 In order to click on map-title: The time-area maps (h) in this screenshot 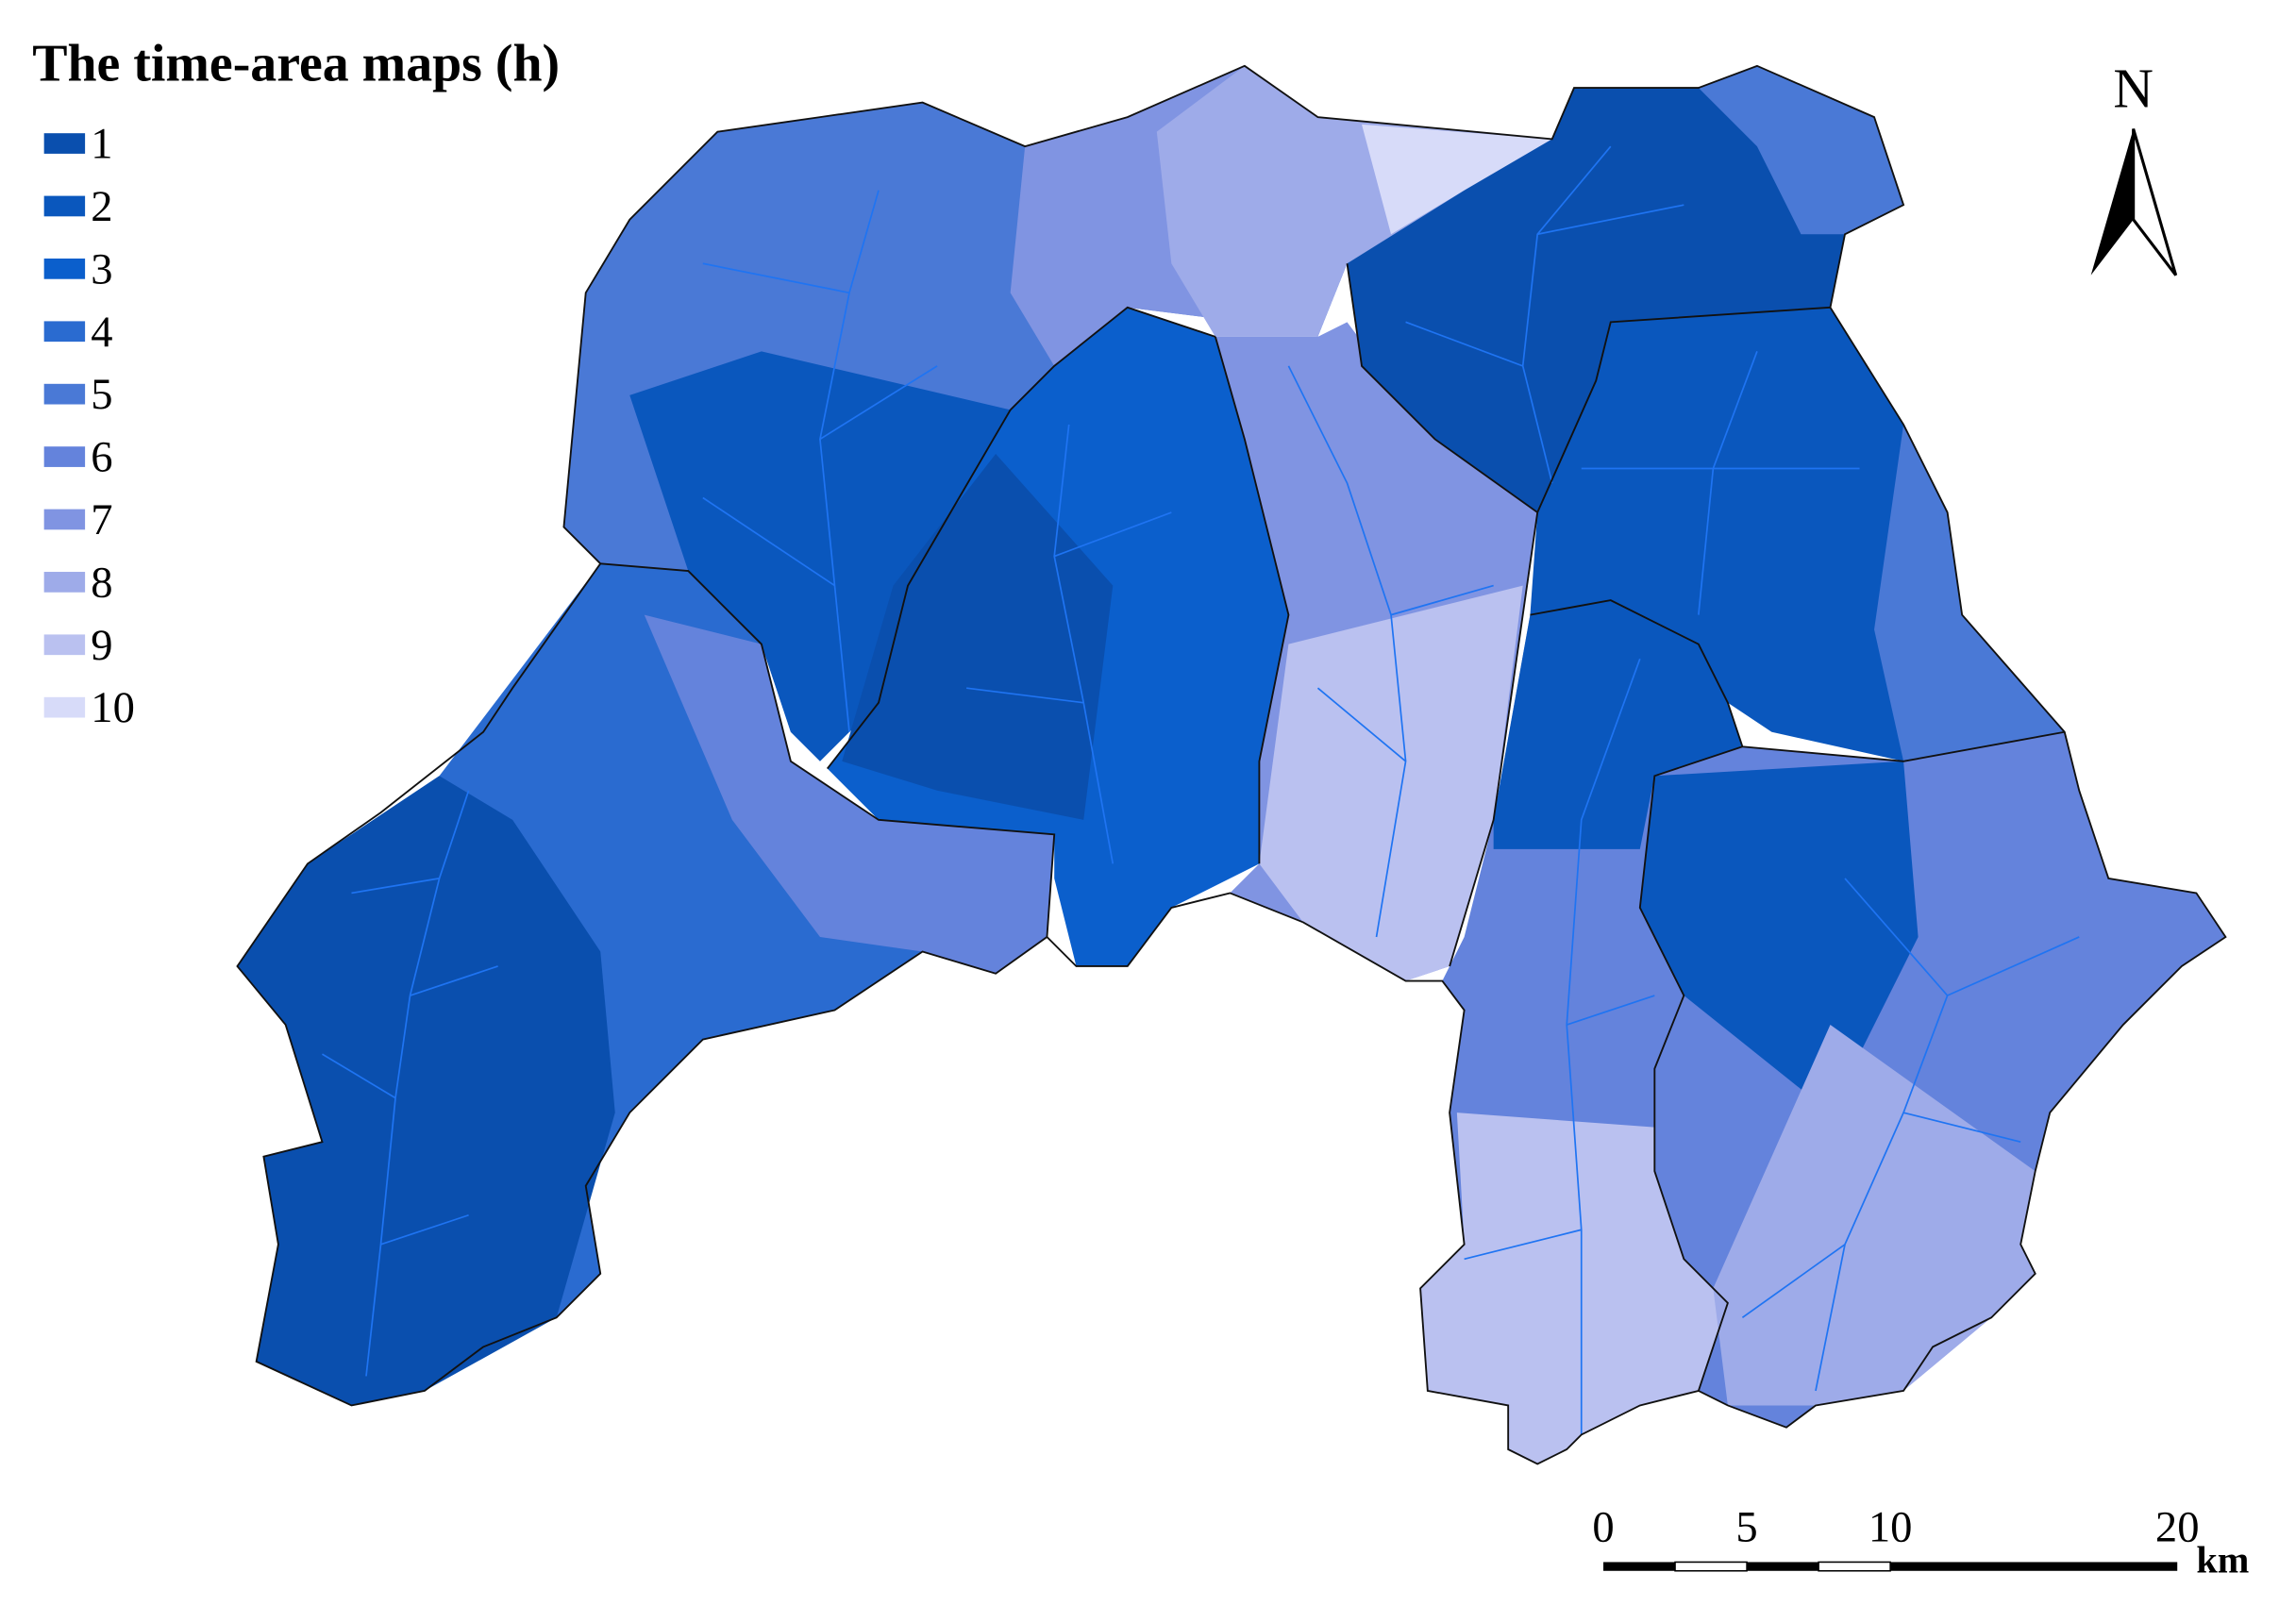, I will do `click(296, 63)`.